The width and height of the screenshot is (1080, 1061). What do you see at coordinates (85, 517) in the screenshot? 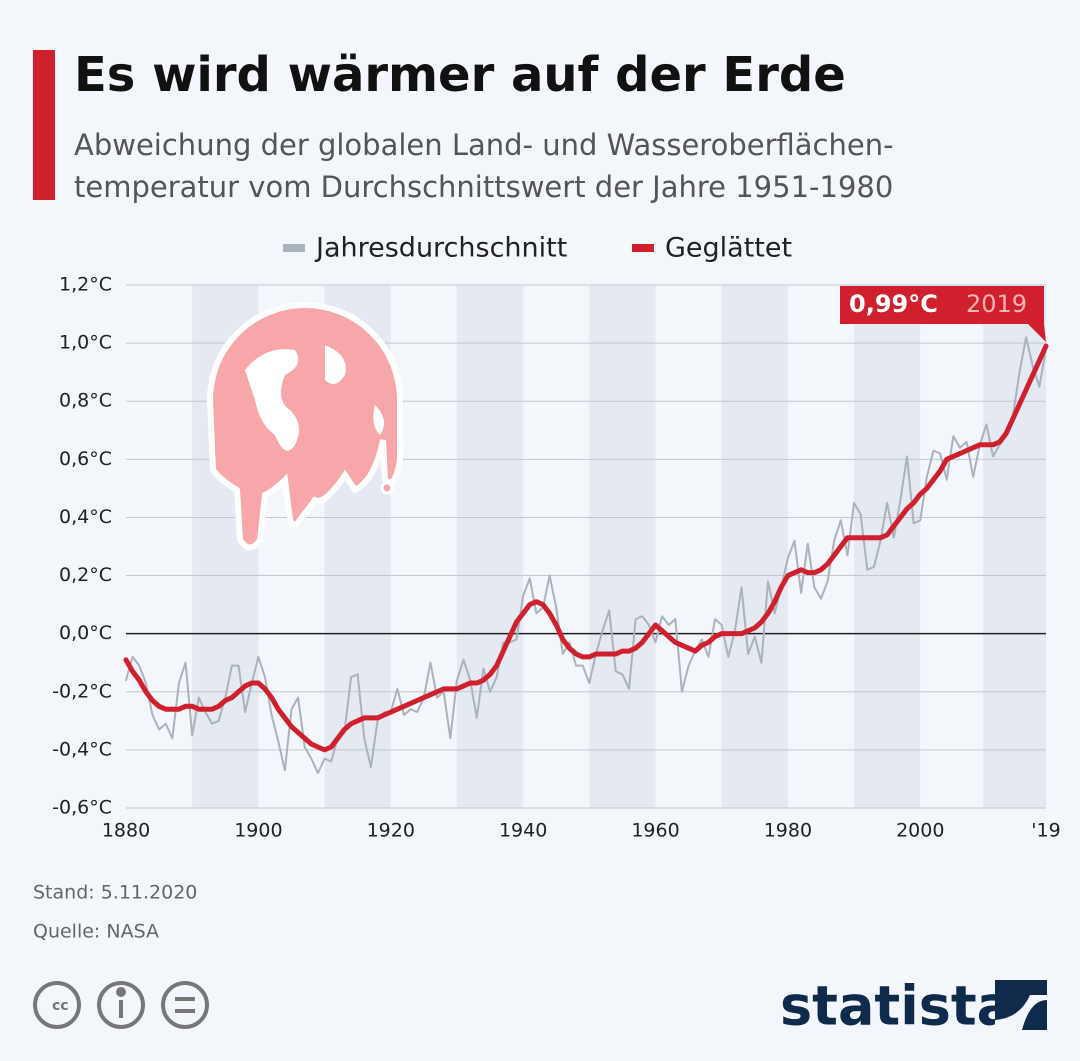
I see `y-tick-label: 0,4°C` at bounding box center [85, 517].